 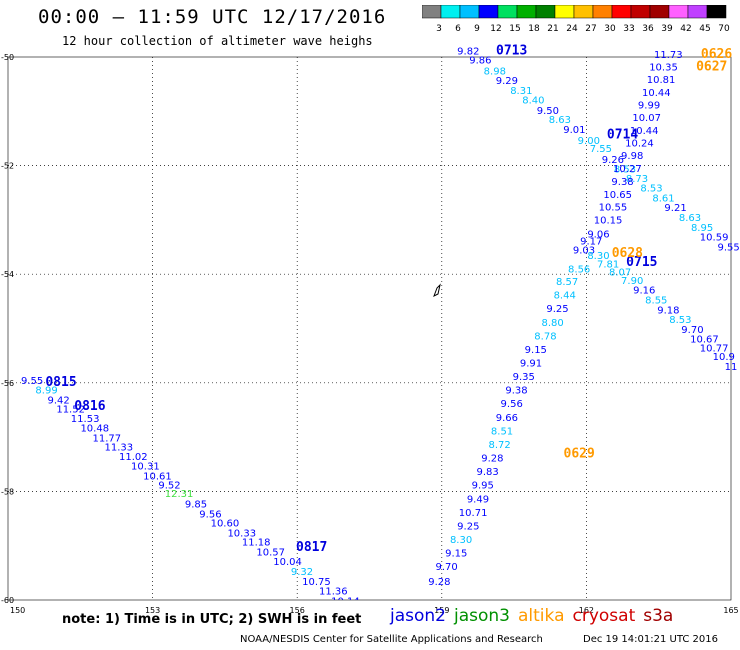 What do you see at coordinates (663, 198) in the screenshot?
I see `swh-label: 8.61` at bounding box center [663, 198].